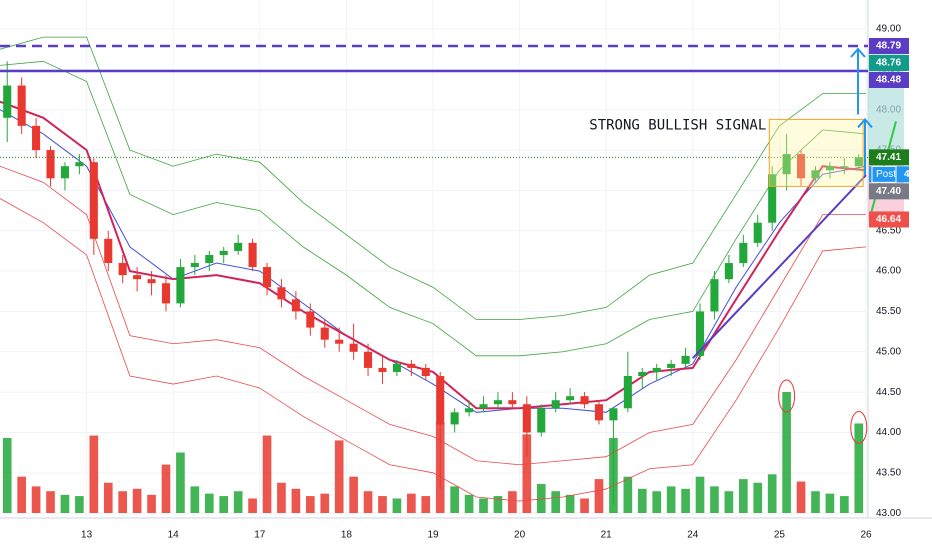 Image resolution: width=932 pixels, height=550 pixels. I want to click on x-tick-label: 17, so click(260, 535).